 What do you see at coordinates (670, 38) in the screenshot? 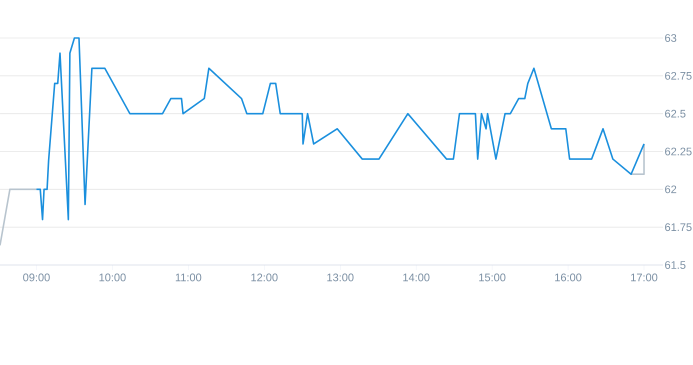
I see `y-tick-label: 63` at bounding box center [670, 38].